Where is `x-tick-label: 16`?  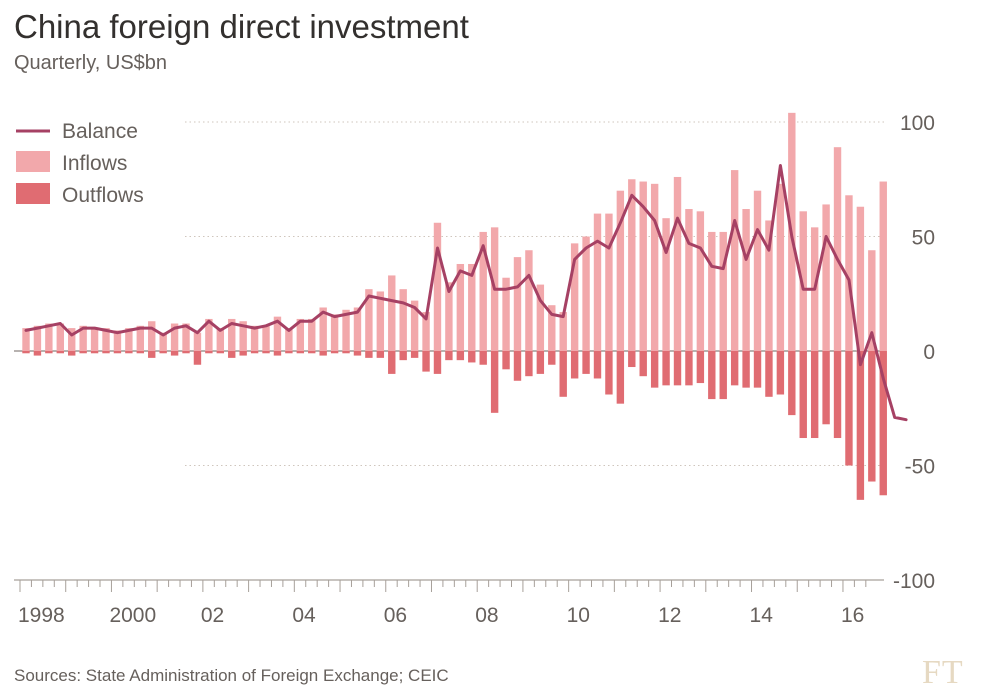
x-tick-label: 16 is located at coordinates (852, 615).